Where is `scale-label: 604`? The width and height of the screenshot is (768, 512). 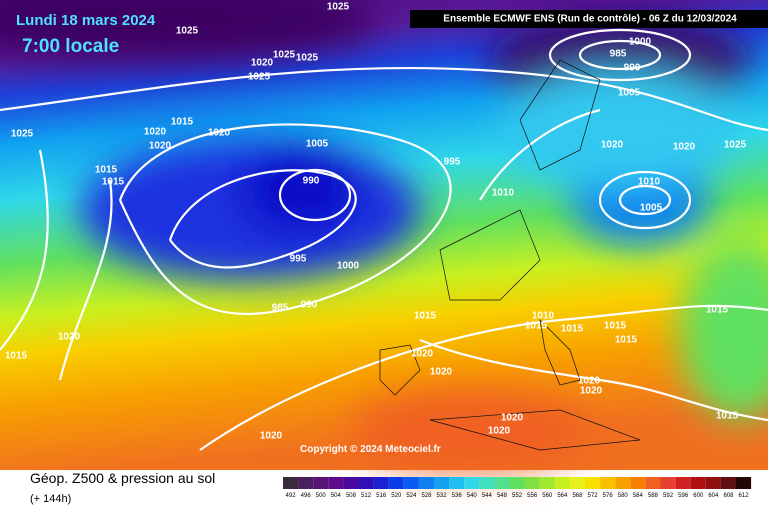
scale-label: 604 is located at coordinates (713, 496).